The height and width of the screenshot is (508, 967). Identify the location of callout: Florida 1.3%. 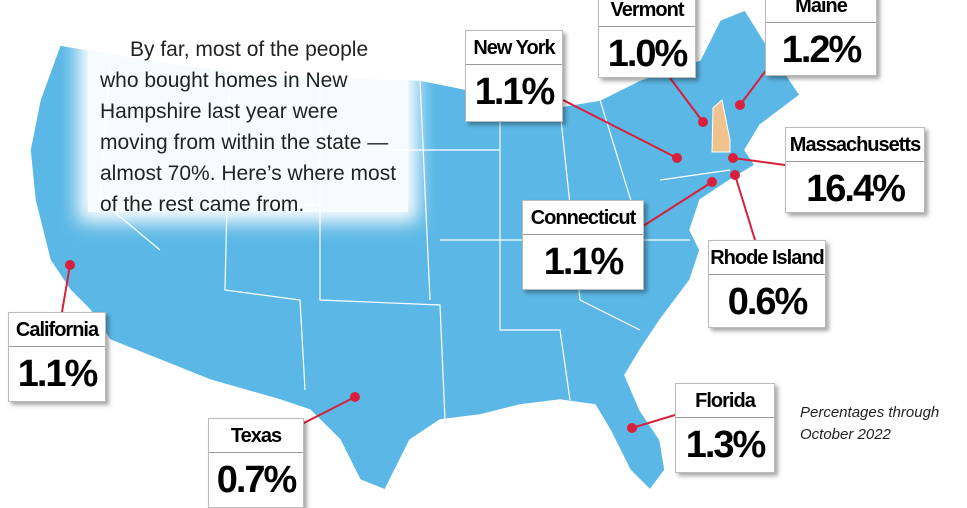
(725, 428).